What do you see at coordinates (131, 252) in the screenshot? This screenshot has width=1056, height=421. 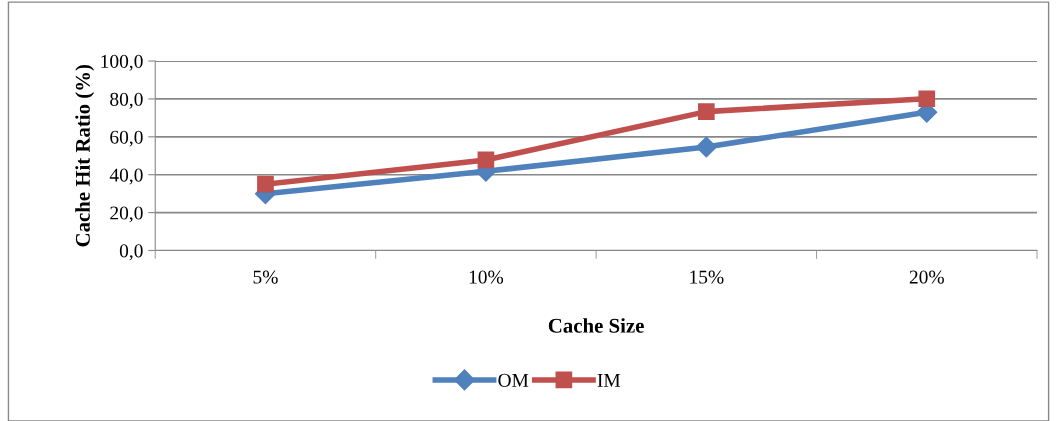 I see `y-tick-label: 0,0` at bounding box center [131, 252].